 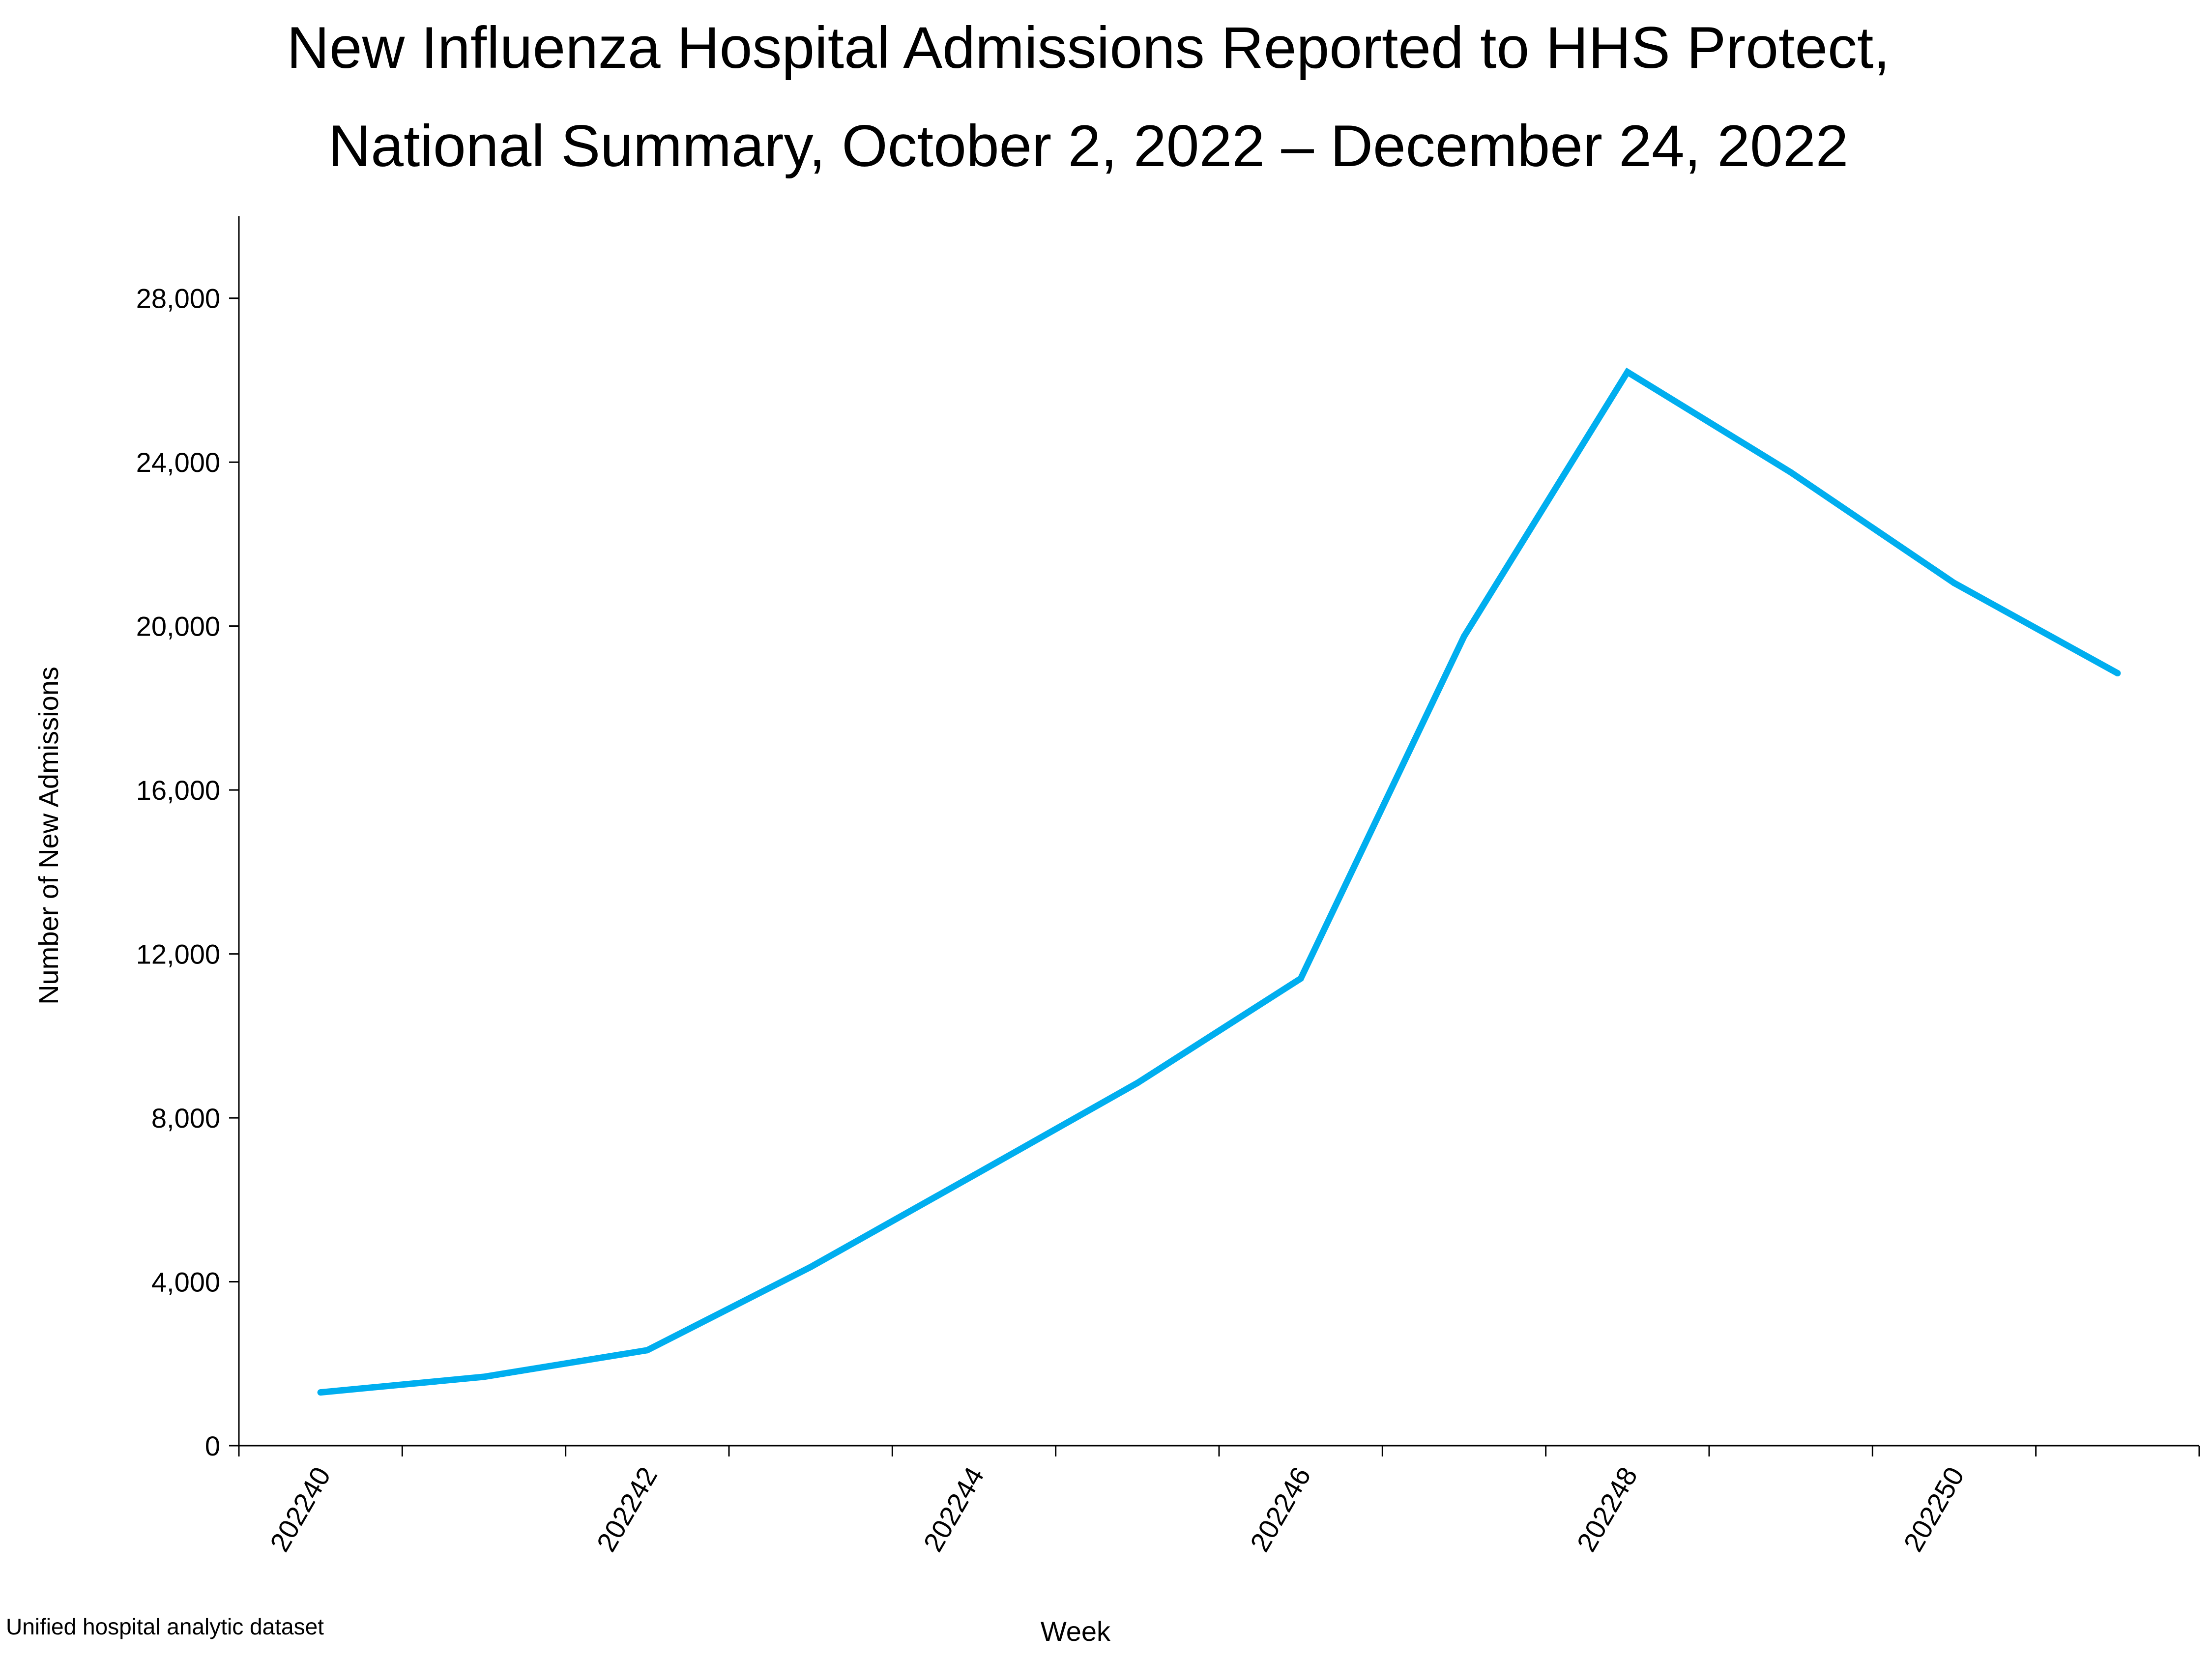 I want to click on y-axis-title: Number of New Admissions, so click(x=49, y=836).